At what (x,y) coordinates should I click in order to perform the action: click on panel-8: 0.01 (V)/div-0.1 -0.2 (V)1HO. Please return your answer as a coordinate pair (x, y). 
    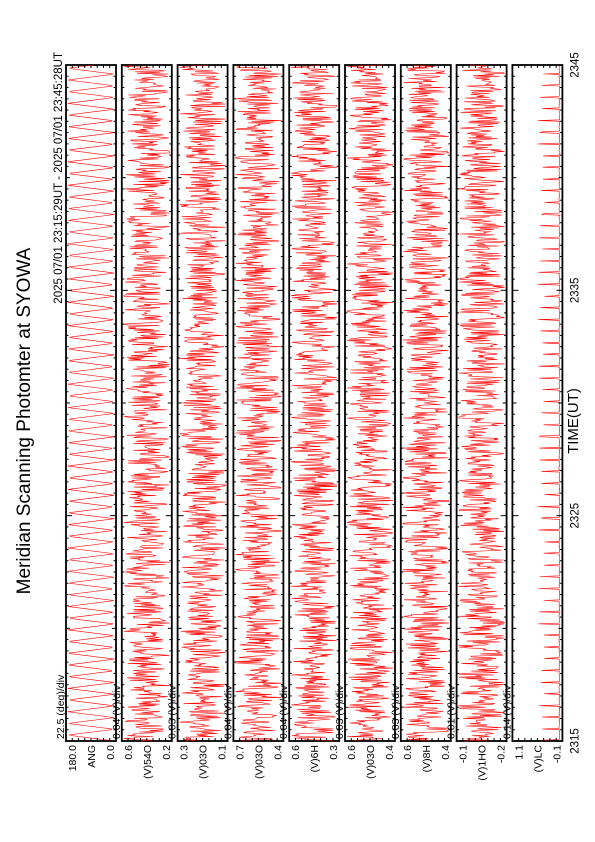
    Looking at the image, I should click on (477, 422).